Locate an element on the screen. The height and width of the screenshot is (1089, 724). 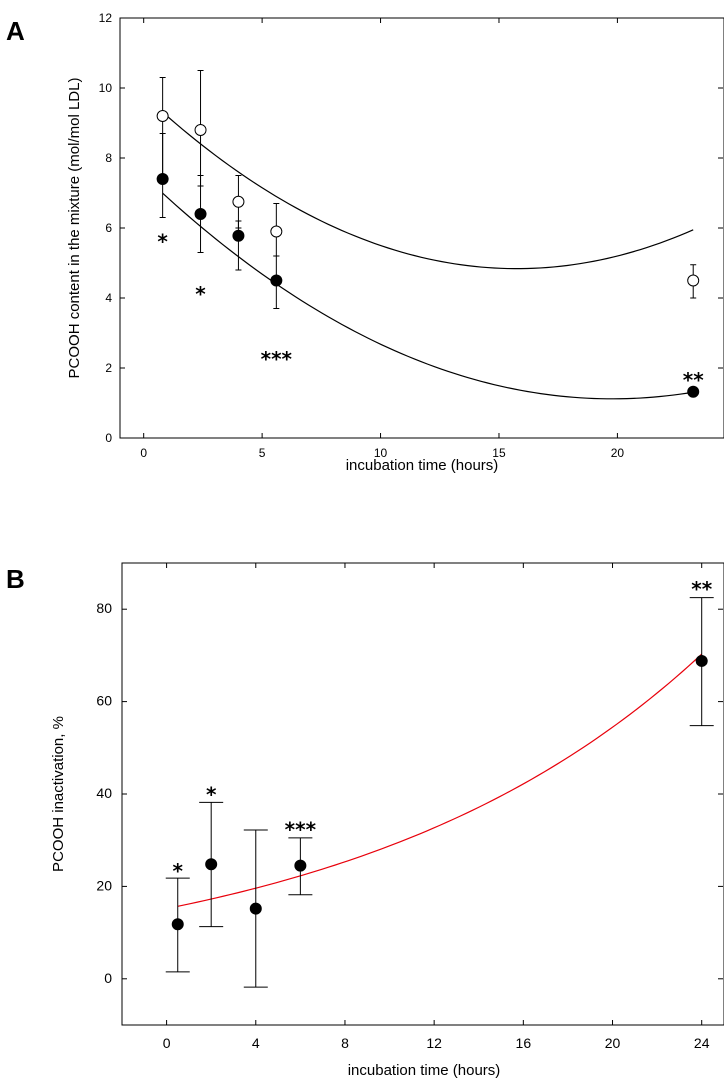
panel-a-x-tick-label: 10 is located at coordinates (381, 453).